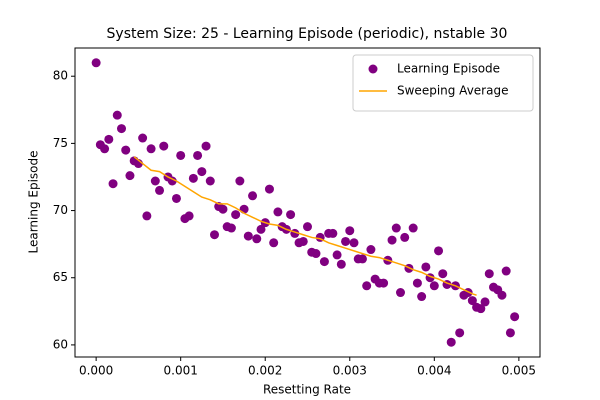  What do you see at coordinates (448, 69) in the screenshot?
I see `legend-label: Learning Episode` at bounding box center [448, 69].